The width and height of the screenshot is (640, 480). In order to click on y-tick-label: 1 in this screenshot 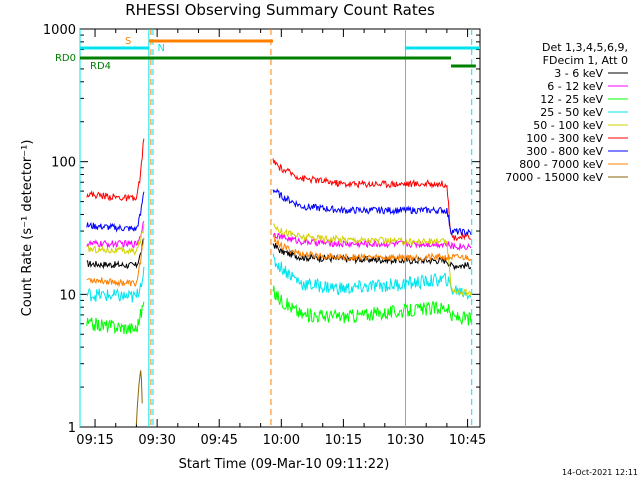, I will do `click(72, 428)`.